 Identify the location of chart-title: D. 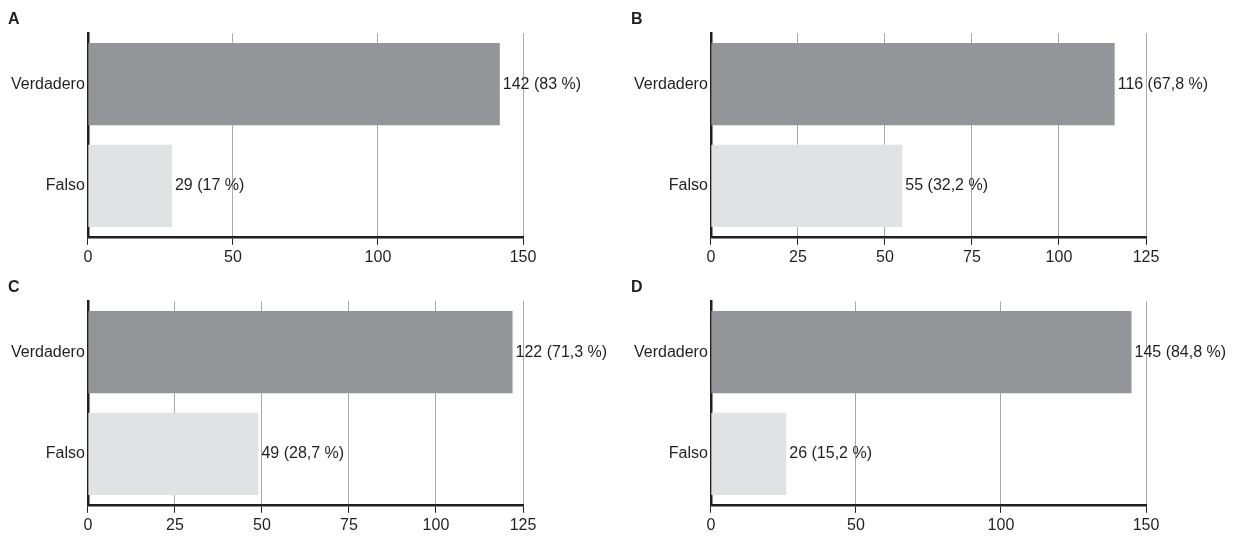
(637, 287).